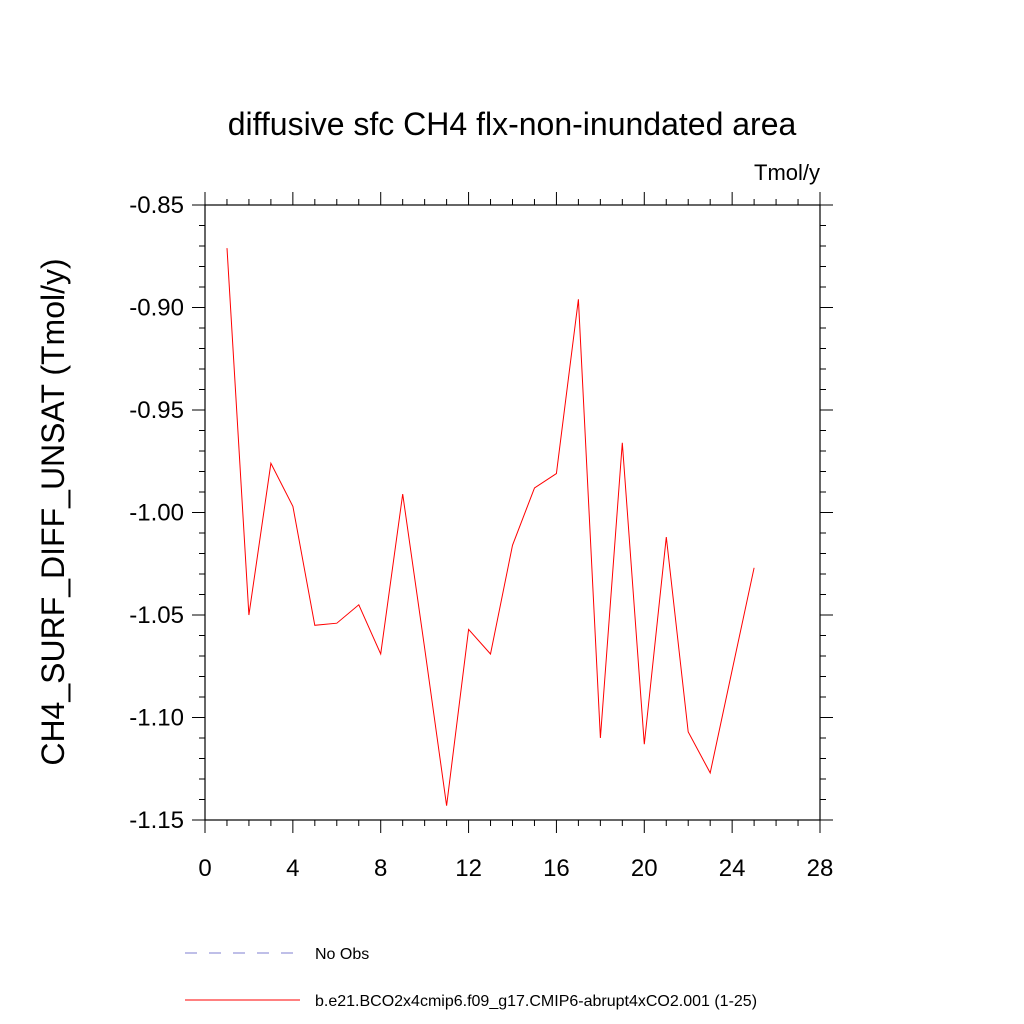 This screenshot has height=1024, width=1024. What do you see at coordinates (732, 868) in the screenshot?
I see `x-tick-label: 24` at bounding box center [732, 868].